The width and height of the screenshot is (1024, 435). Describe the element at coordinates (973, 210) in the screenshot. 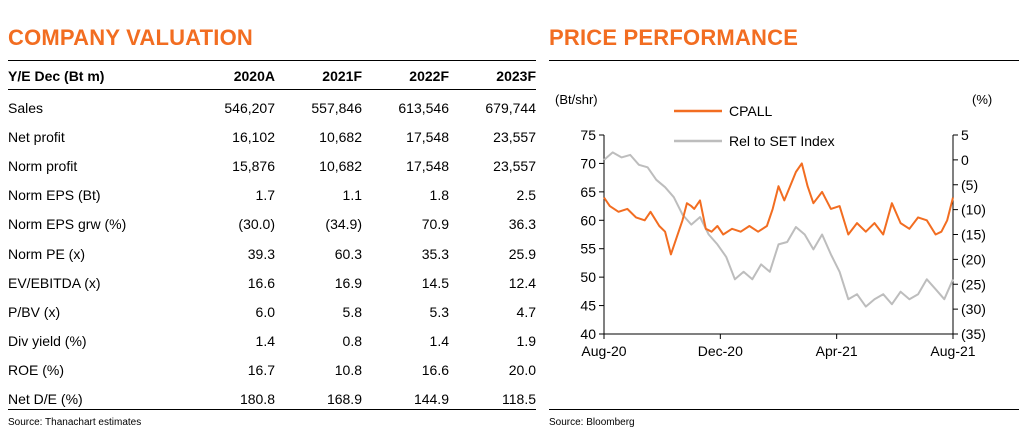

I see `right-axis-tick-label: (10)` at that location.